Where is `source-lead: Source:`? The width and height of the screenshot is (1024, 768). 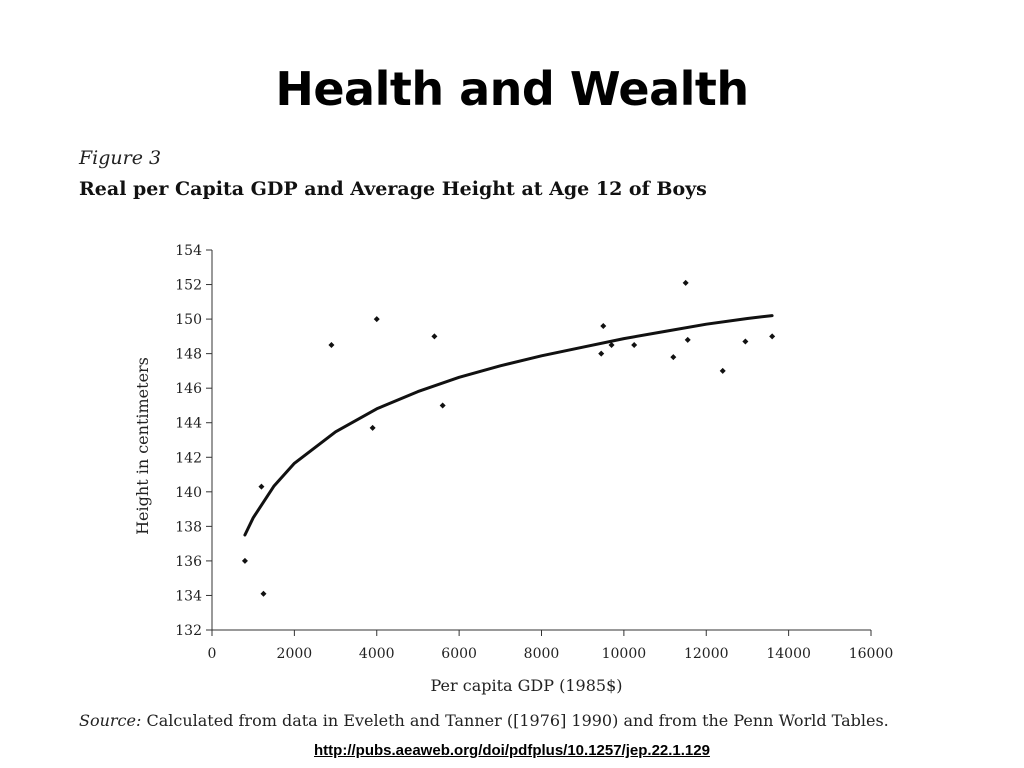
source-lead: Source: is located at coordinates (110, 720).